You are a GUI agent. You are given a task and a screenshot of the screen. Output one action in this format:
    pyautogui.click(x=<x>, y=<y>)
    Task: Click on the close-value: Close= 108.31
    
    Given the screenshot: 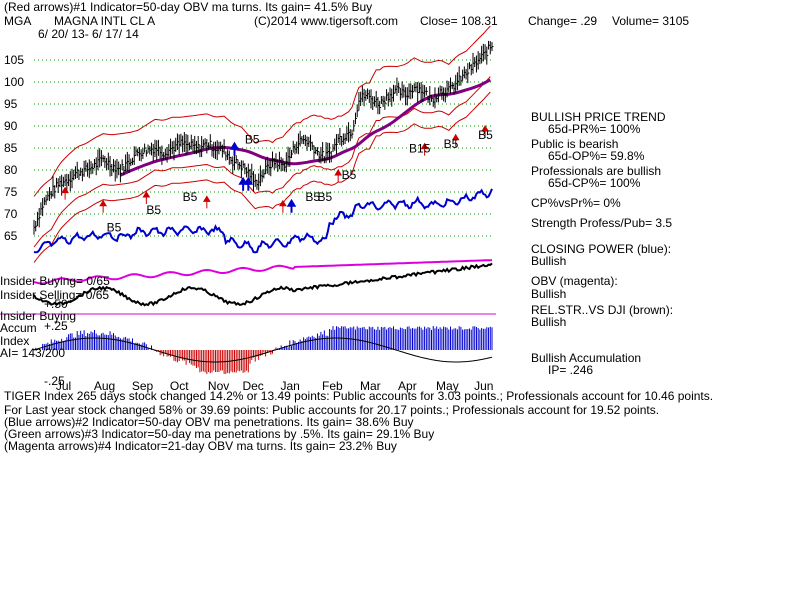 What is the action you would take?
    pyautogui.click(x=459, y=21)
    